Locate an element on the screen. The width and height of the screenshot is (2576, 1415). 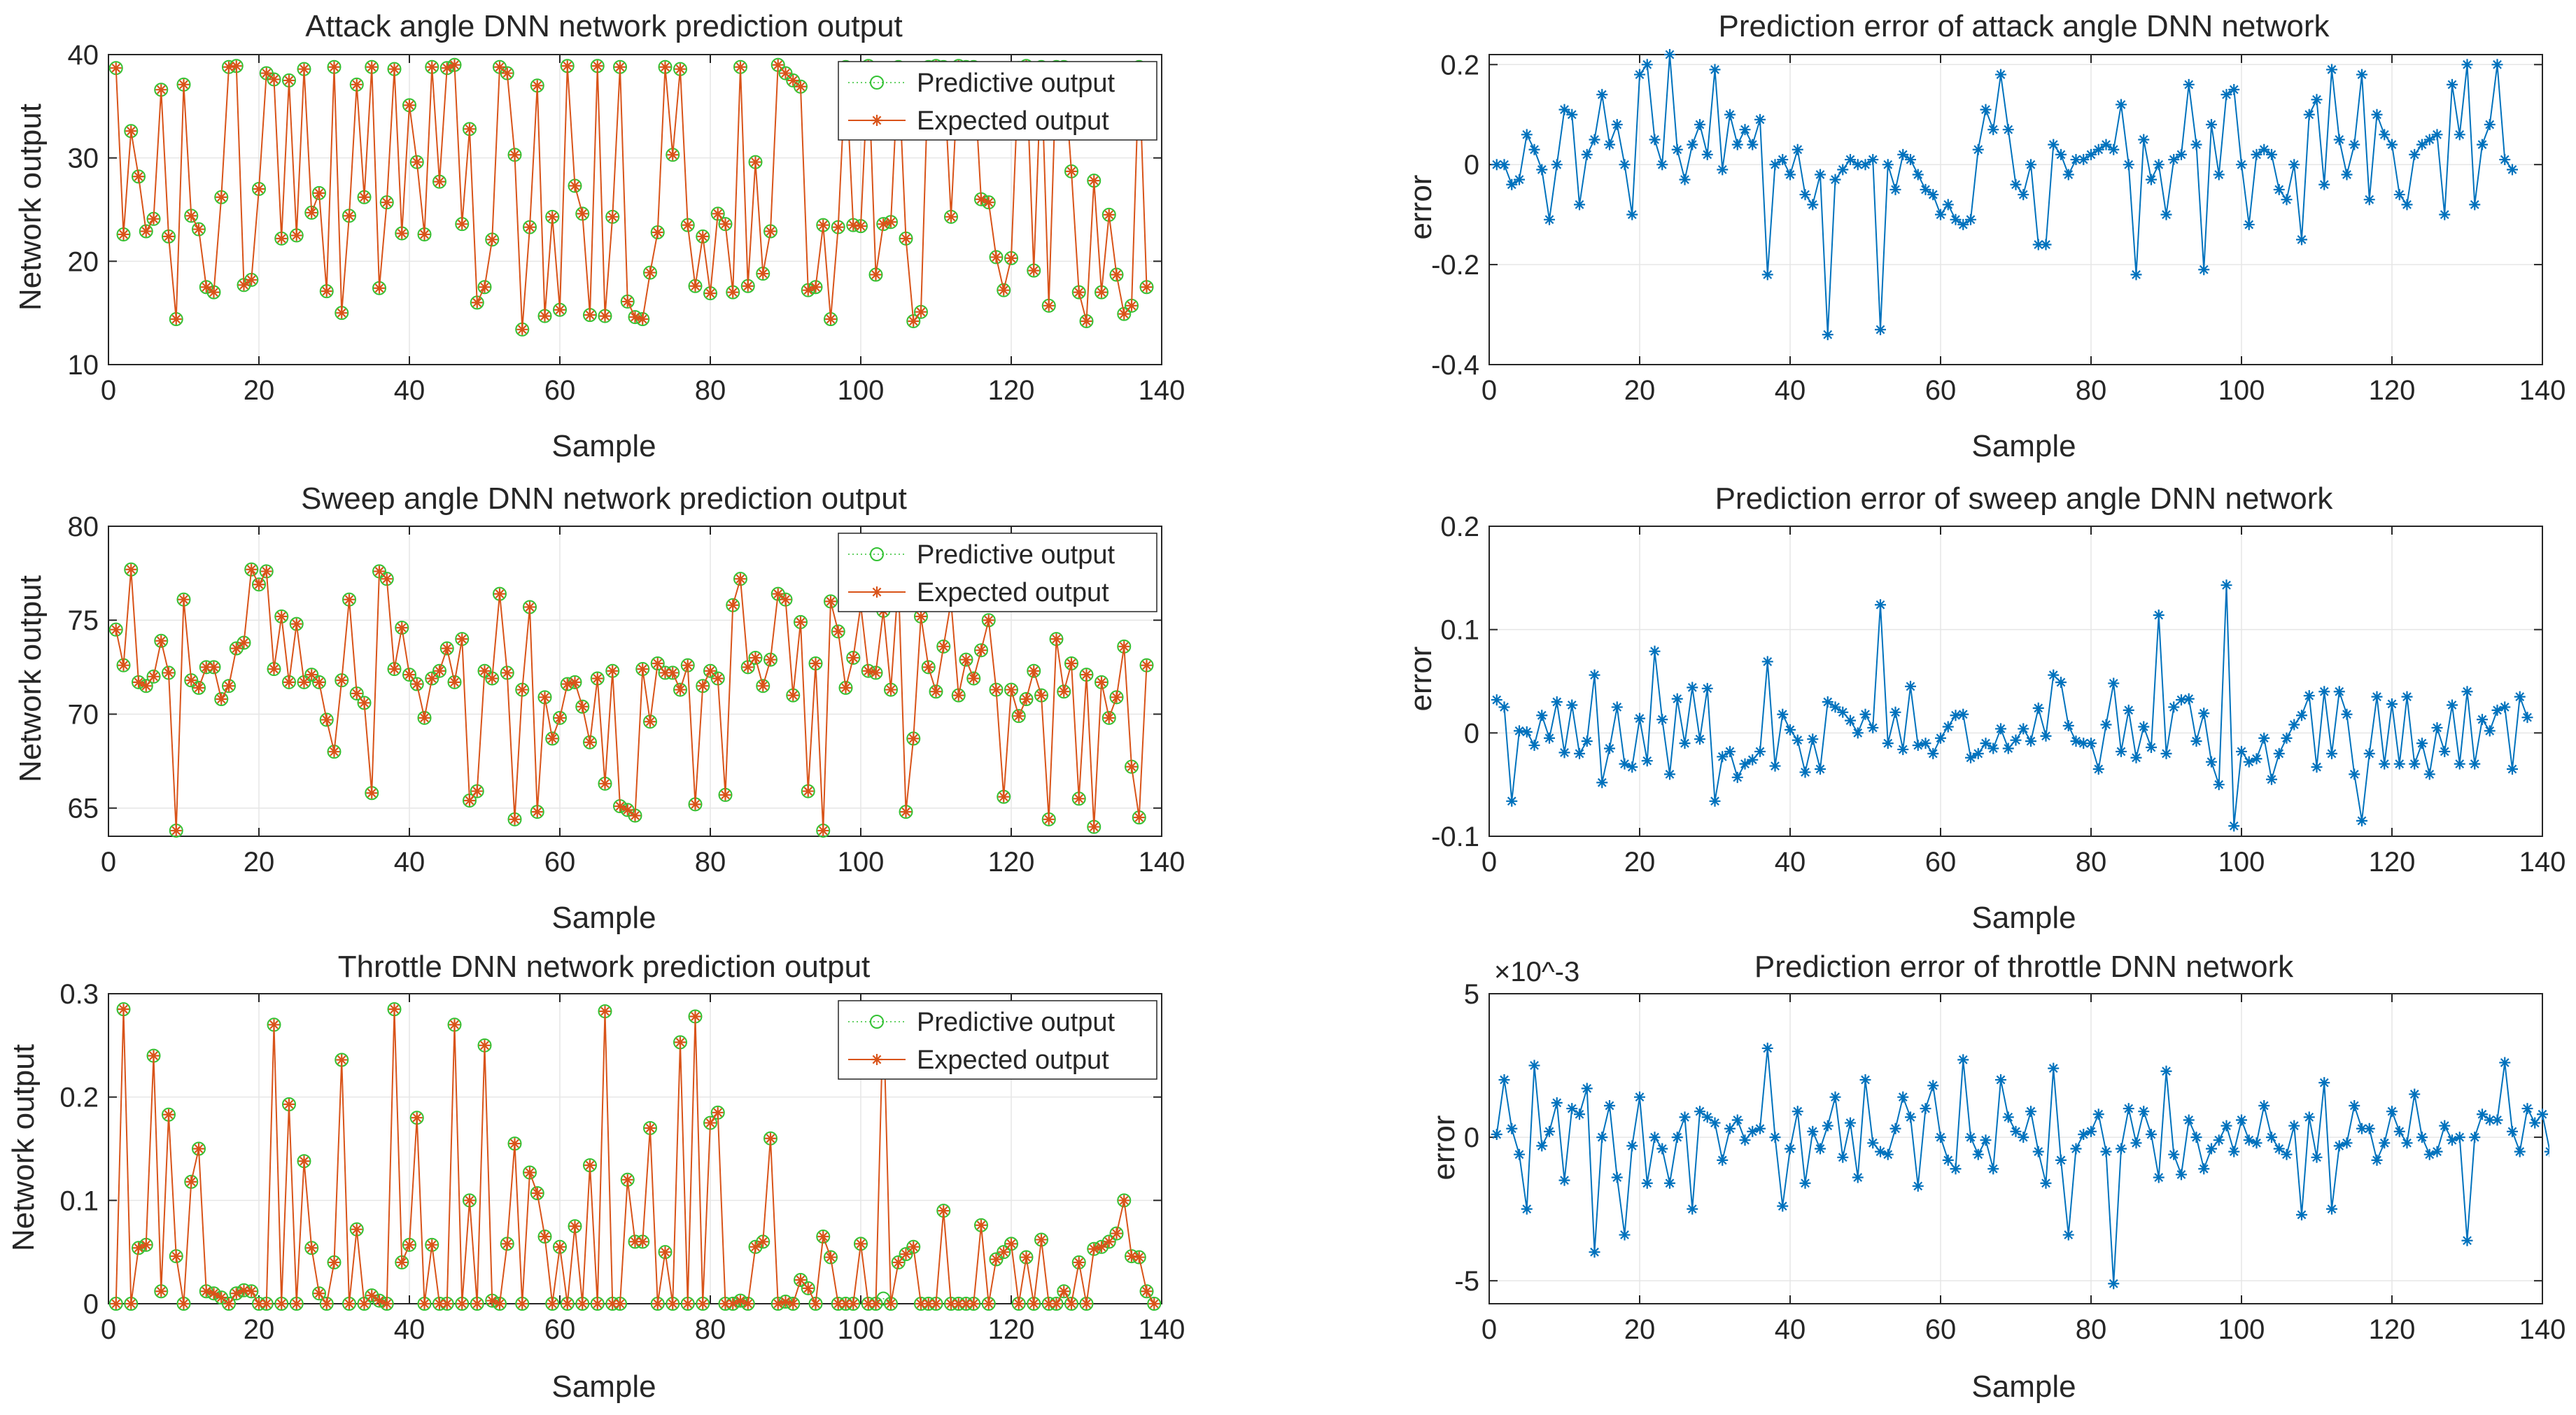
y-exponent-label: ×10^-3 is located at coordinates (1536, 972).